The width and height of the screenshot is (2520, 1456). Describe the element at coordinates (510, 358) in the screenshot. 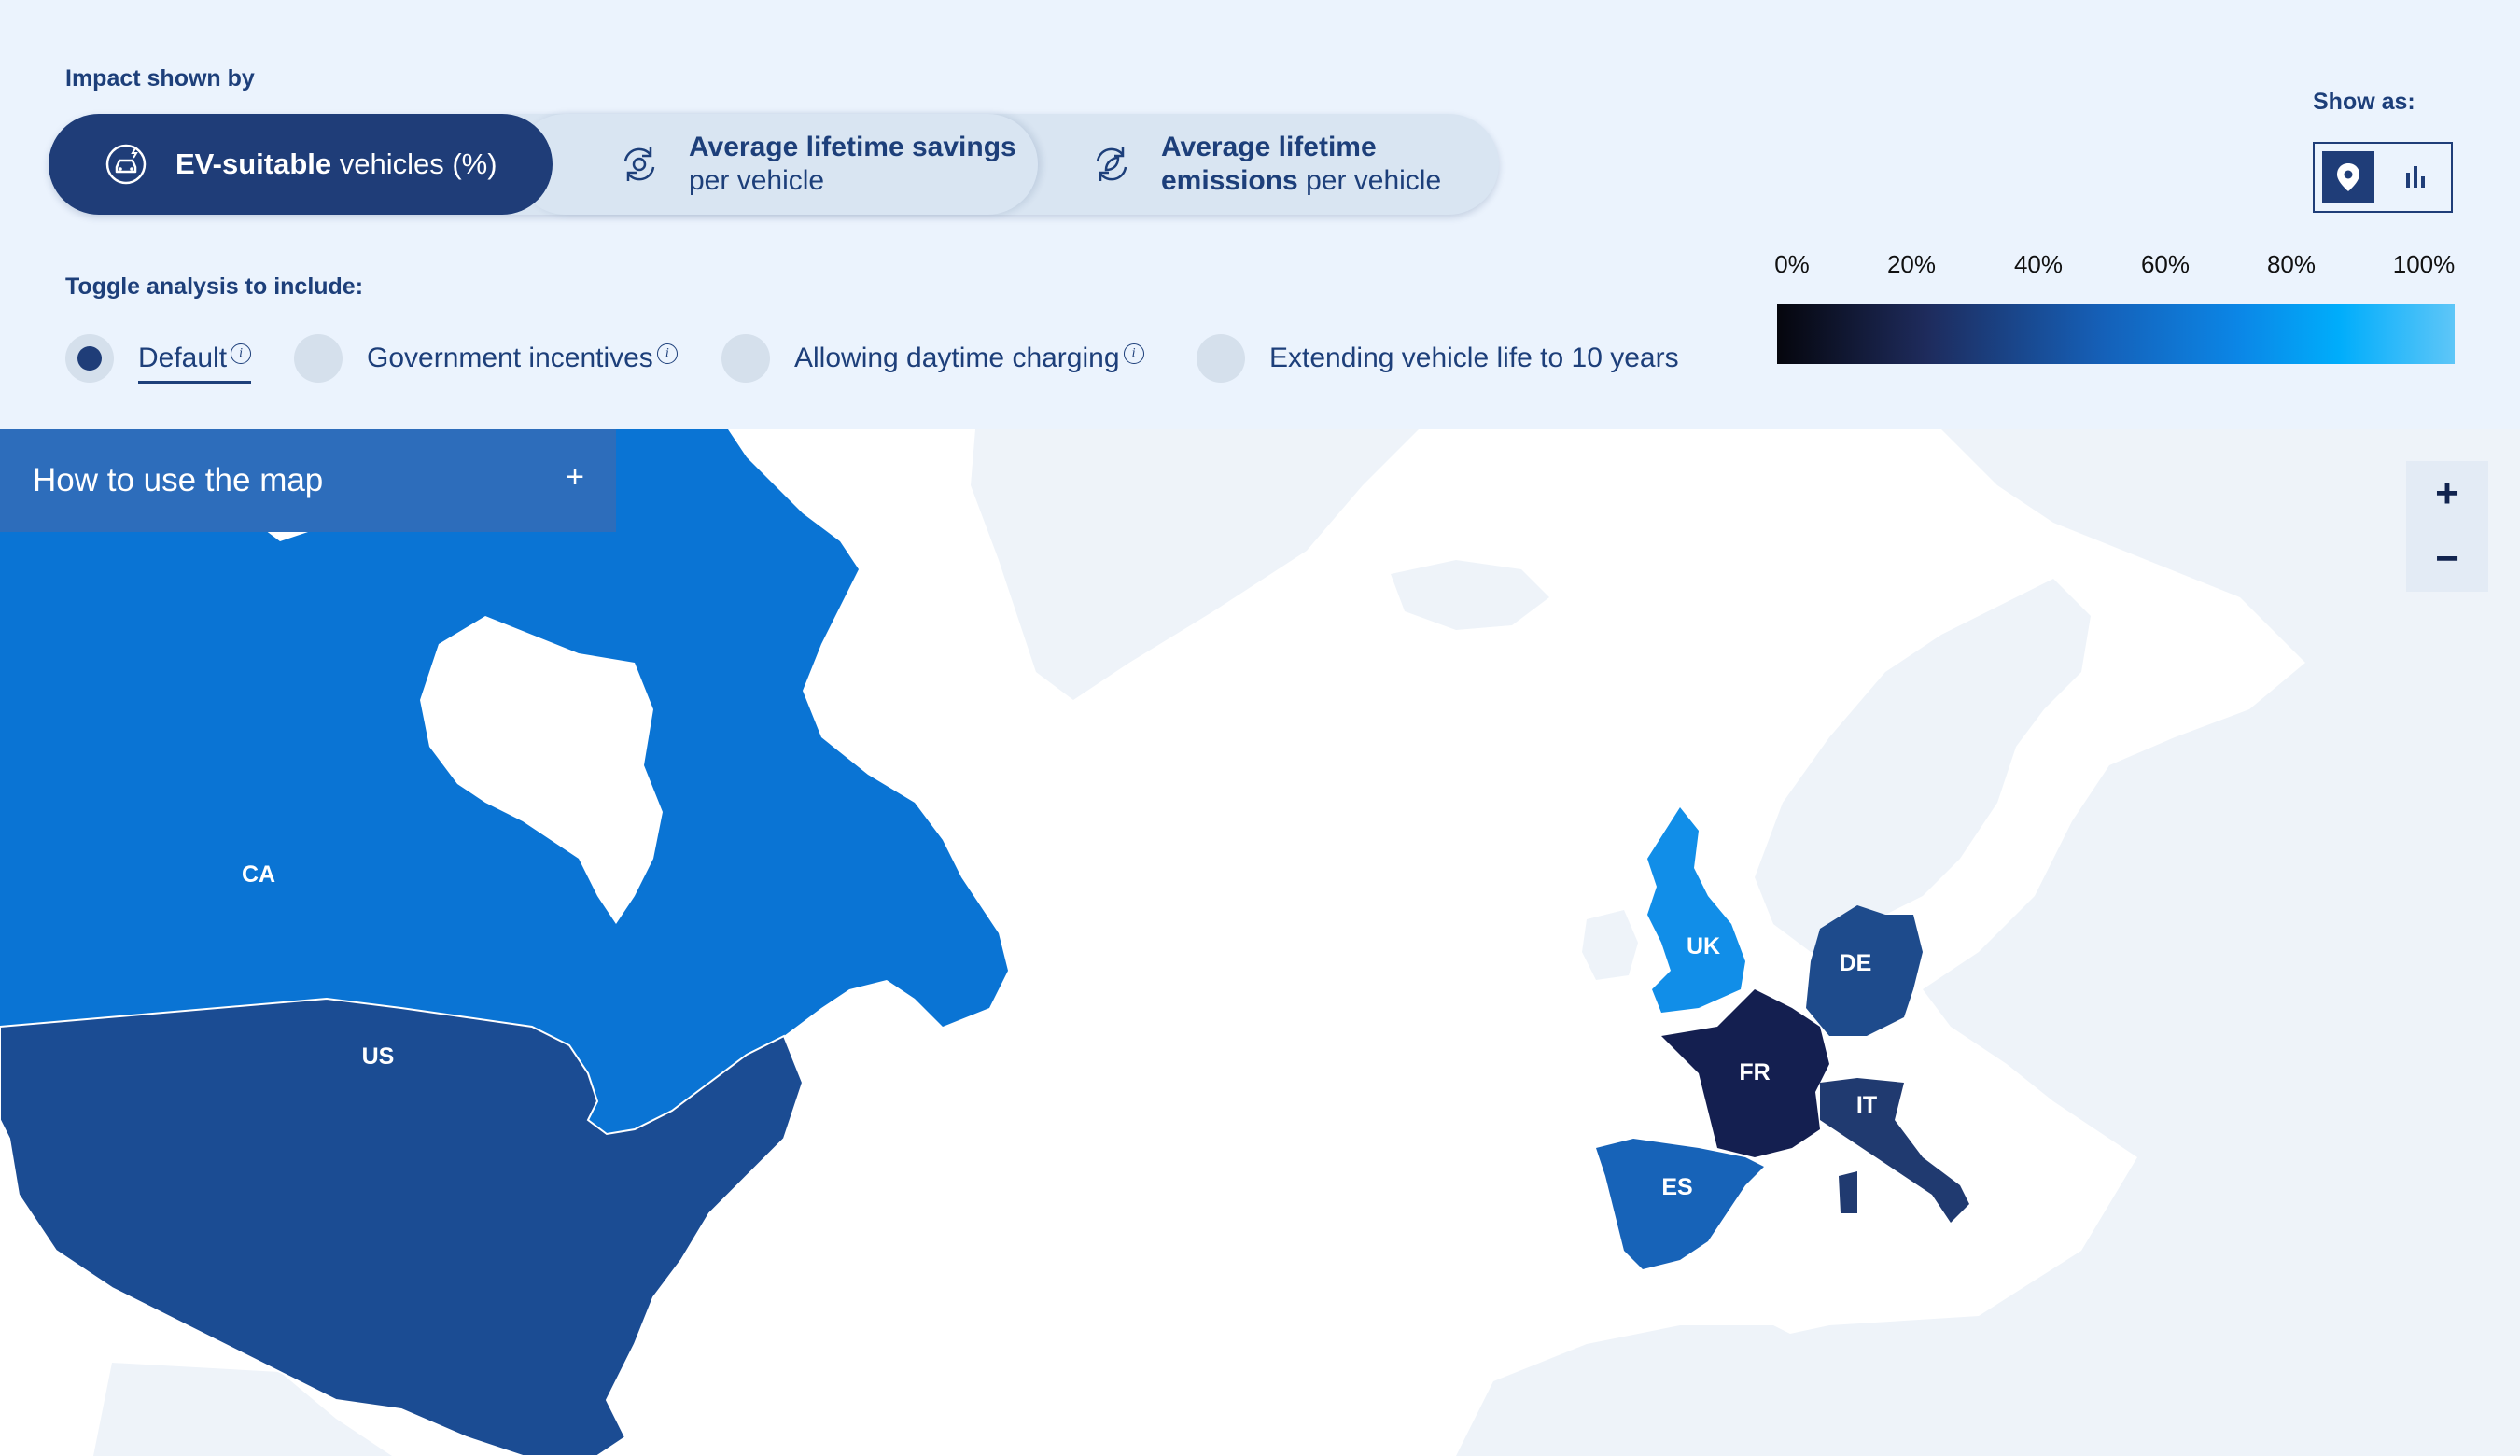

I see `toggle-text: Government incentives` at that location.